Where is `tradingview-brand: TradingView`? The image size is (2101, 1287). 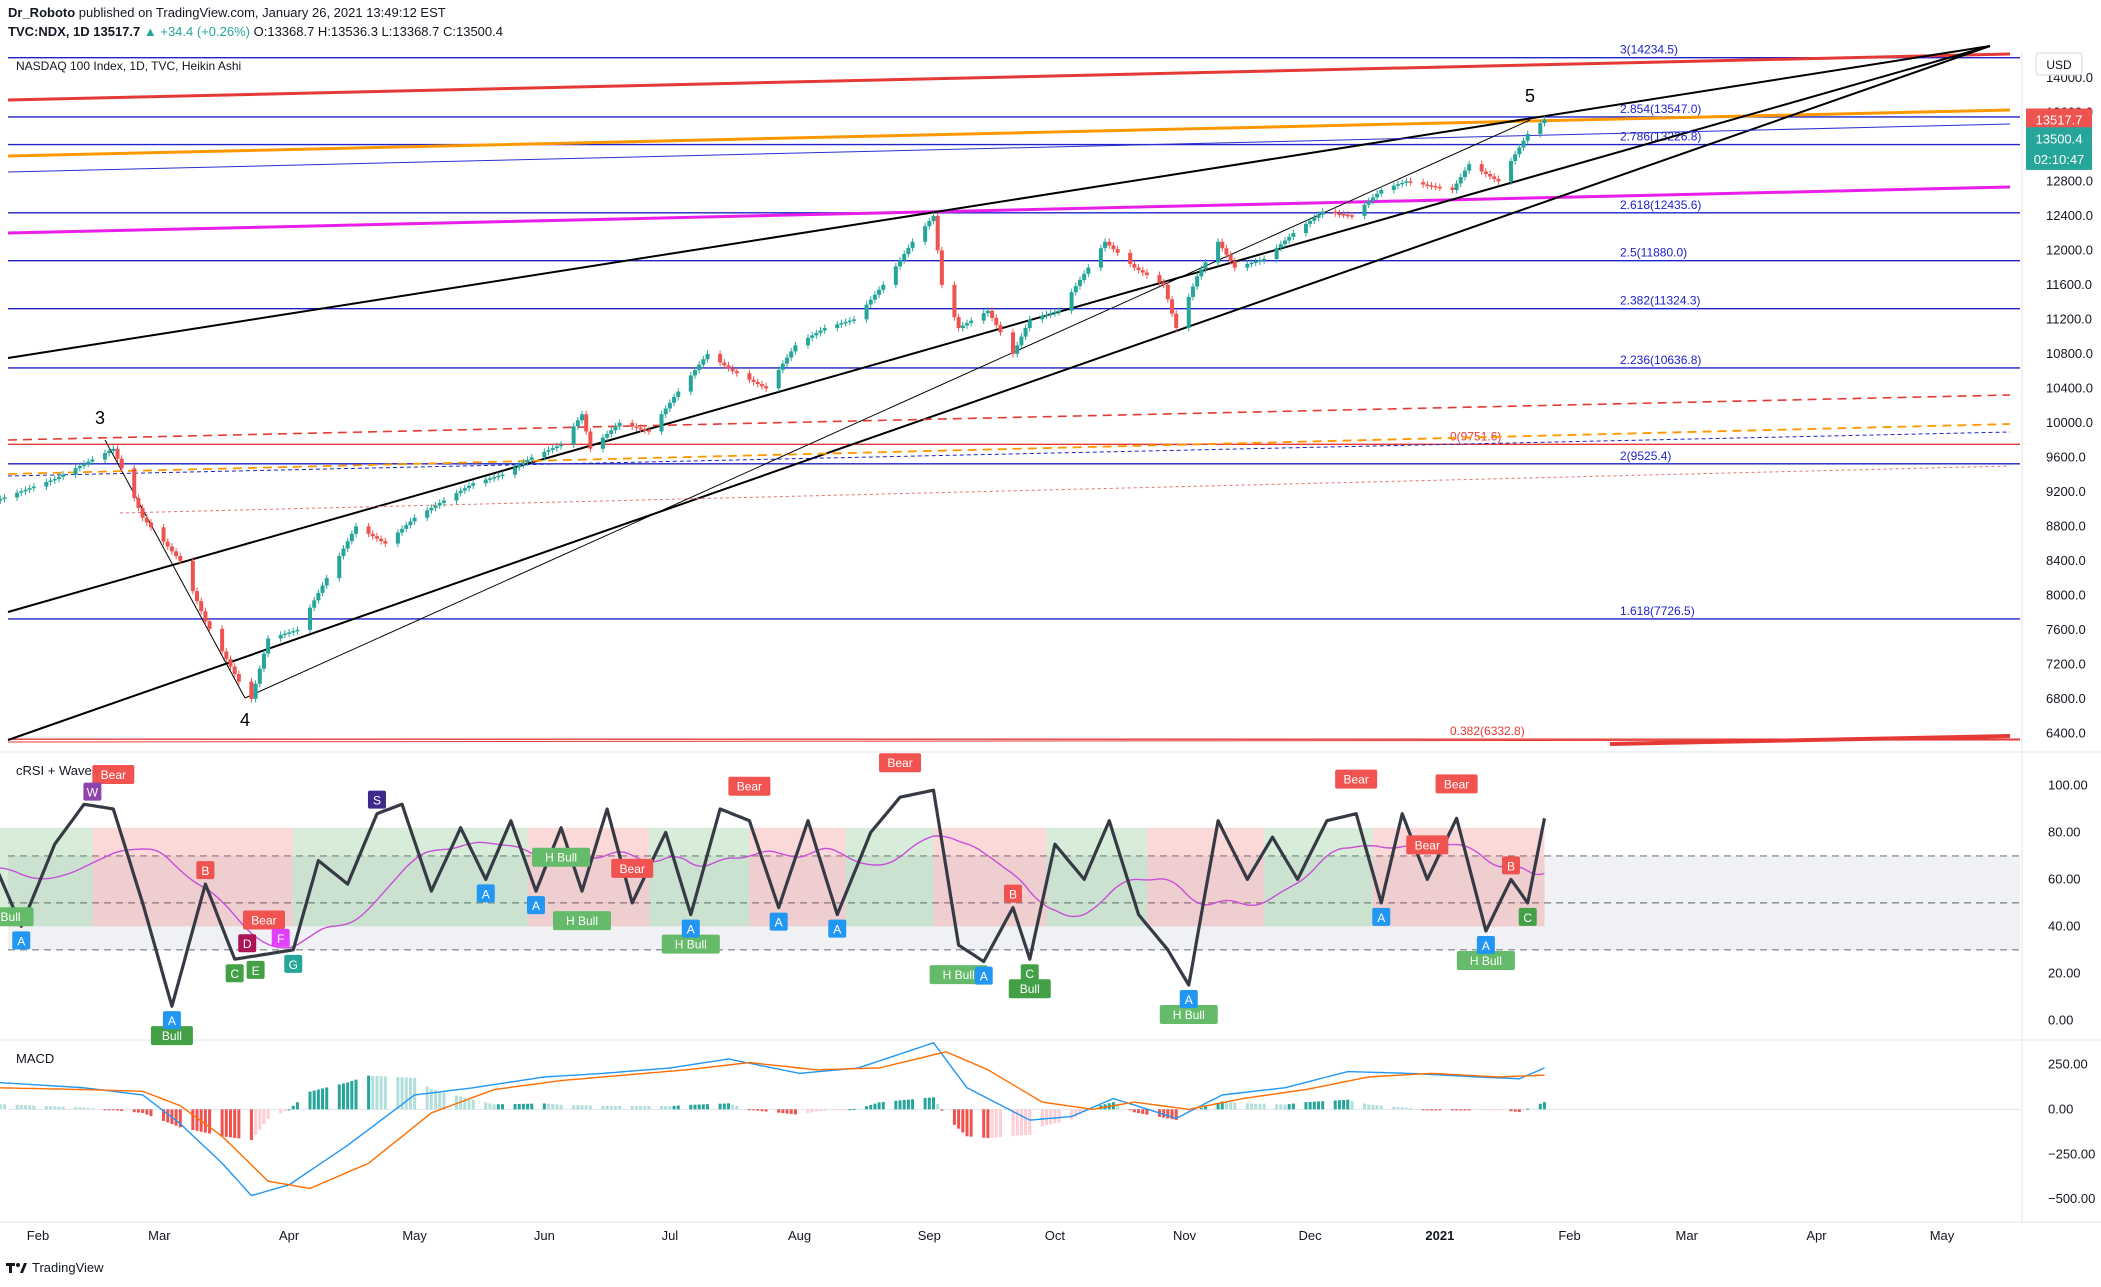
tradingview-brand: TradingView is located at coordinates (55, 1267).